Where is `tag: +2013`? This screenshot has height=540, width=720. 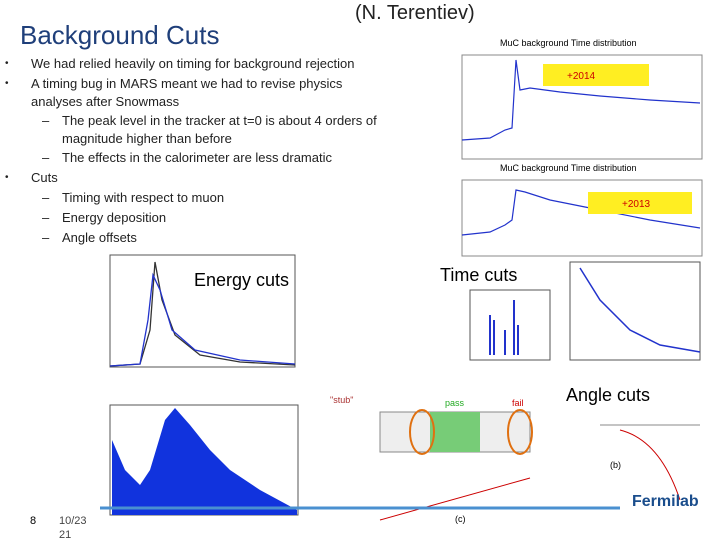
tag: +2013 is located at coordinates (636, 204).